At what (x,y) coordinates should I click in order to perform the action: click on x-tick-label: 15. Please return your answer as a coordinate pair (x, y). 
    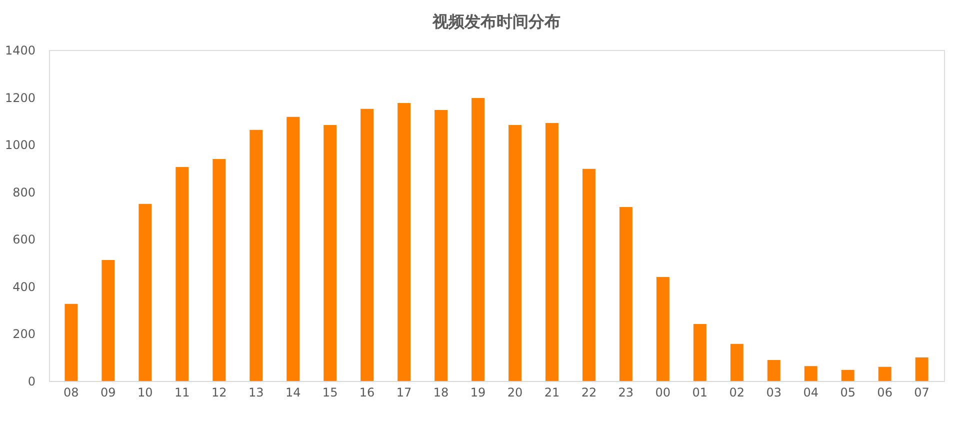
    Looking at the image, I should click on (330, 393).